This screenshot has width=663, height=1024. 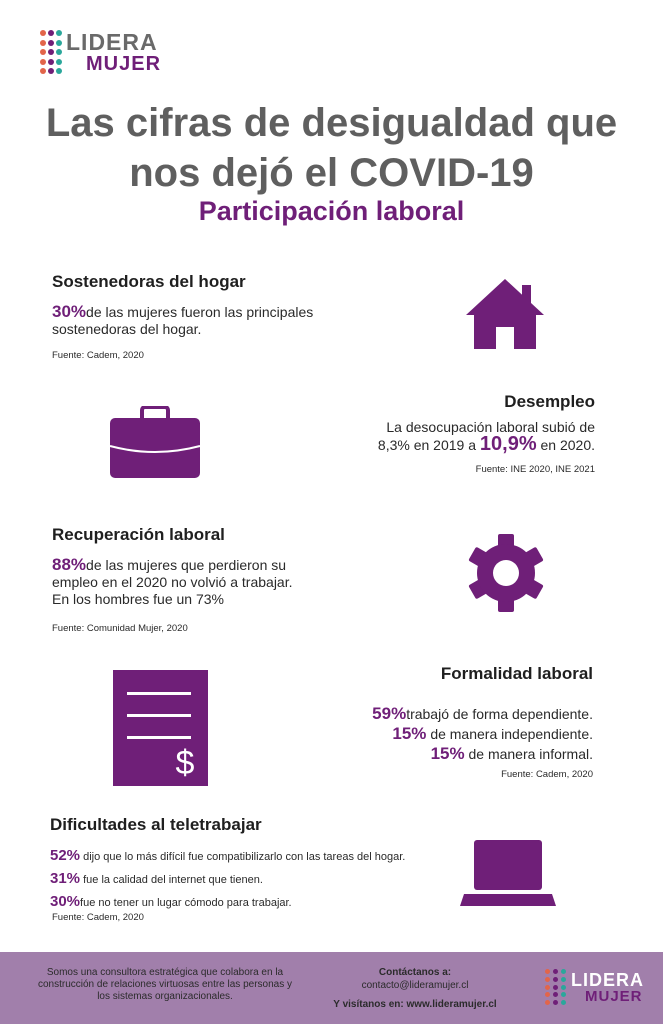 I want to click on desempleo-title: Desempleo, so click(x=549, y=401).